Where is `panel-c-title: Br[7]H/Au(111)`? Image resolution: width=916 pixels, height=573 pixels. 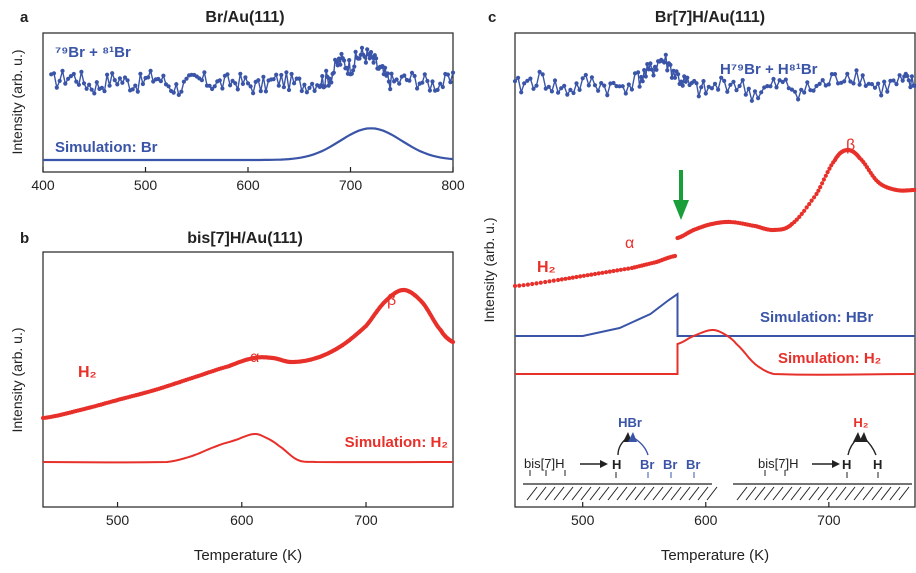 panel-c-title: Br[7]H/Au(111) is located at coordinates (710, 17).